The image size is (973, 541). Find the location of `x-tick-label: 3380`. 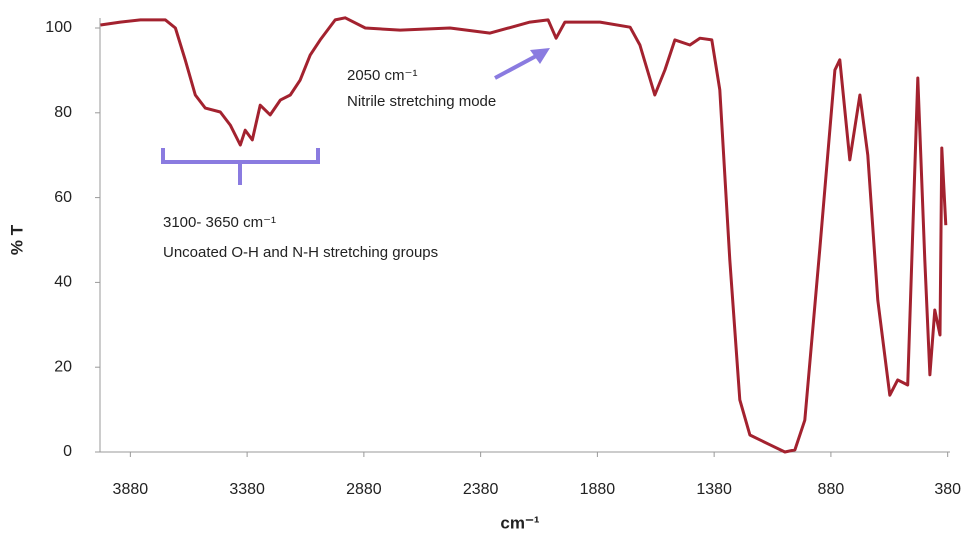

x-tick-label: 3380 is located at coordinates (247, 489).